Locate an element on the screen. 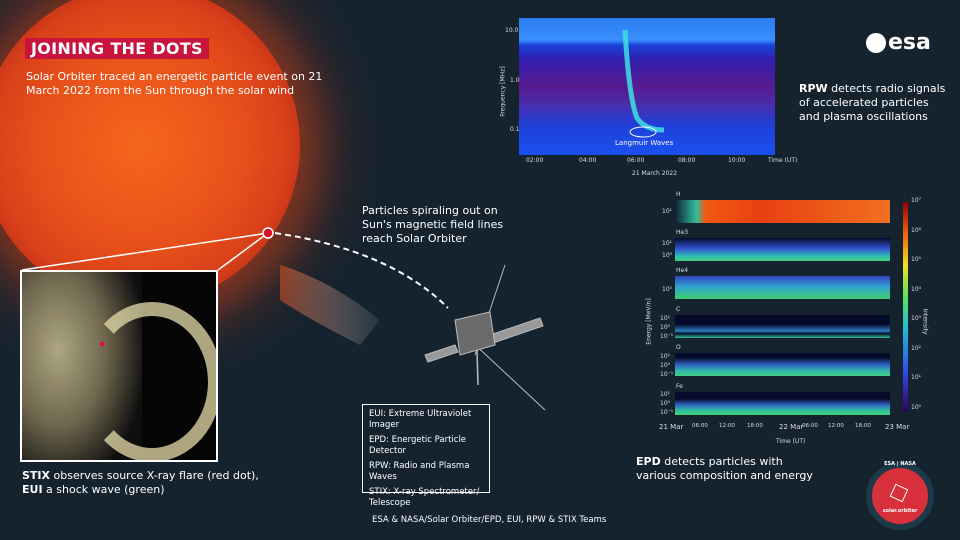 This screenshot has height=540, width=960. solar-orbiter-mission-badge: solar.orbiter ESA | NASA is located at coordinates (900, 495).